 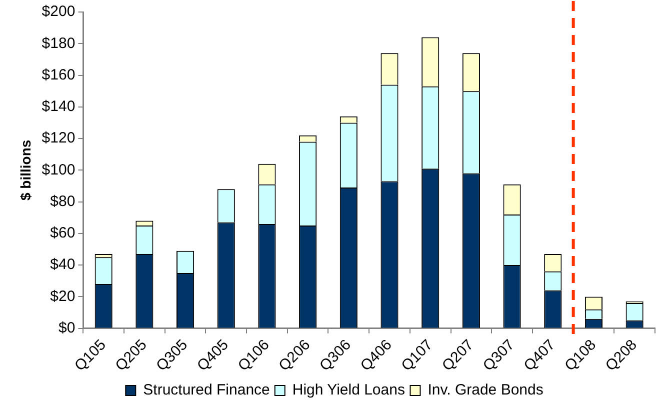 What do you see at coordinates (206, 390) in the screenshot?
I see `legend-label: Structured Finance` at bounding box center [206, 390].